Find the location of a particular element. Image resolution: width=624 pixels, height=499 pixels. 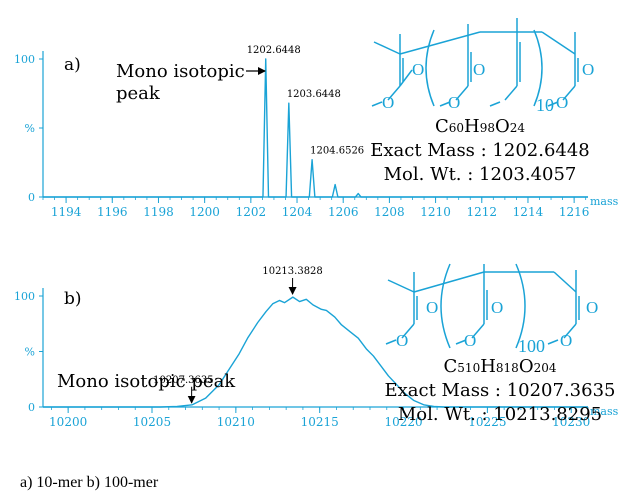

panel-b-formula: C510H818O204 is located at coordinates (500, 366).